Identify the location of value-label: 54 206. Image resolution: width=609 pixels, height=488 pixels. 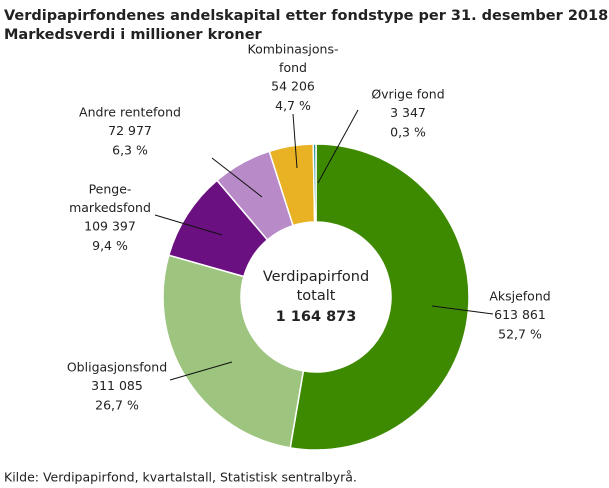
(293, 86).